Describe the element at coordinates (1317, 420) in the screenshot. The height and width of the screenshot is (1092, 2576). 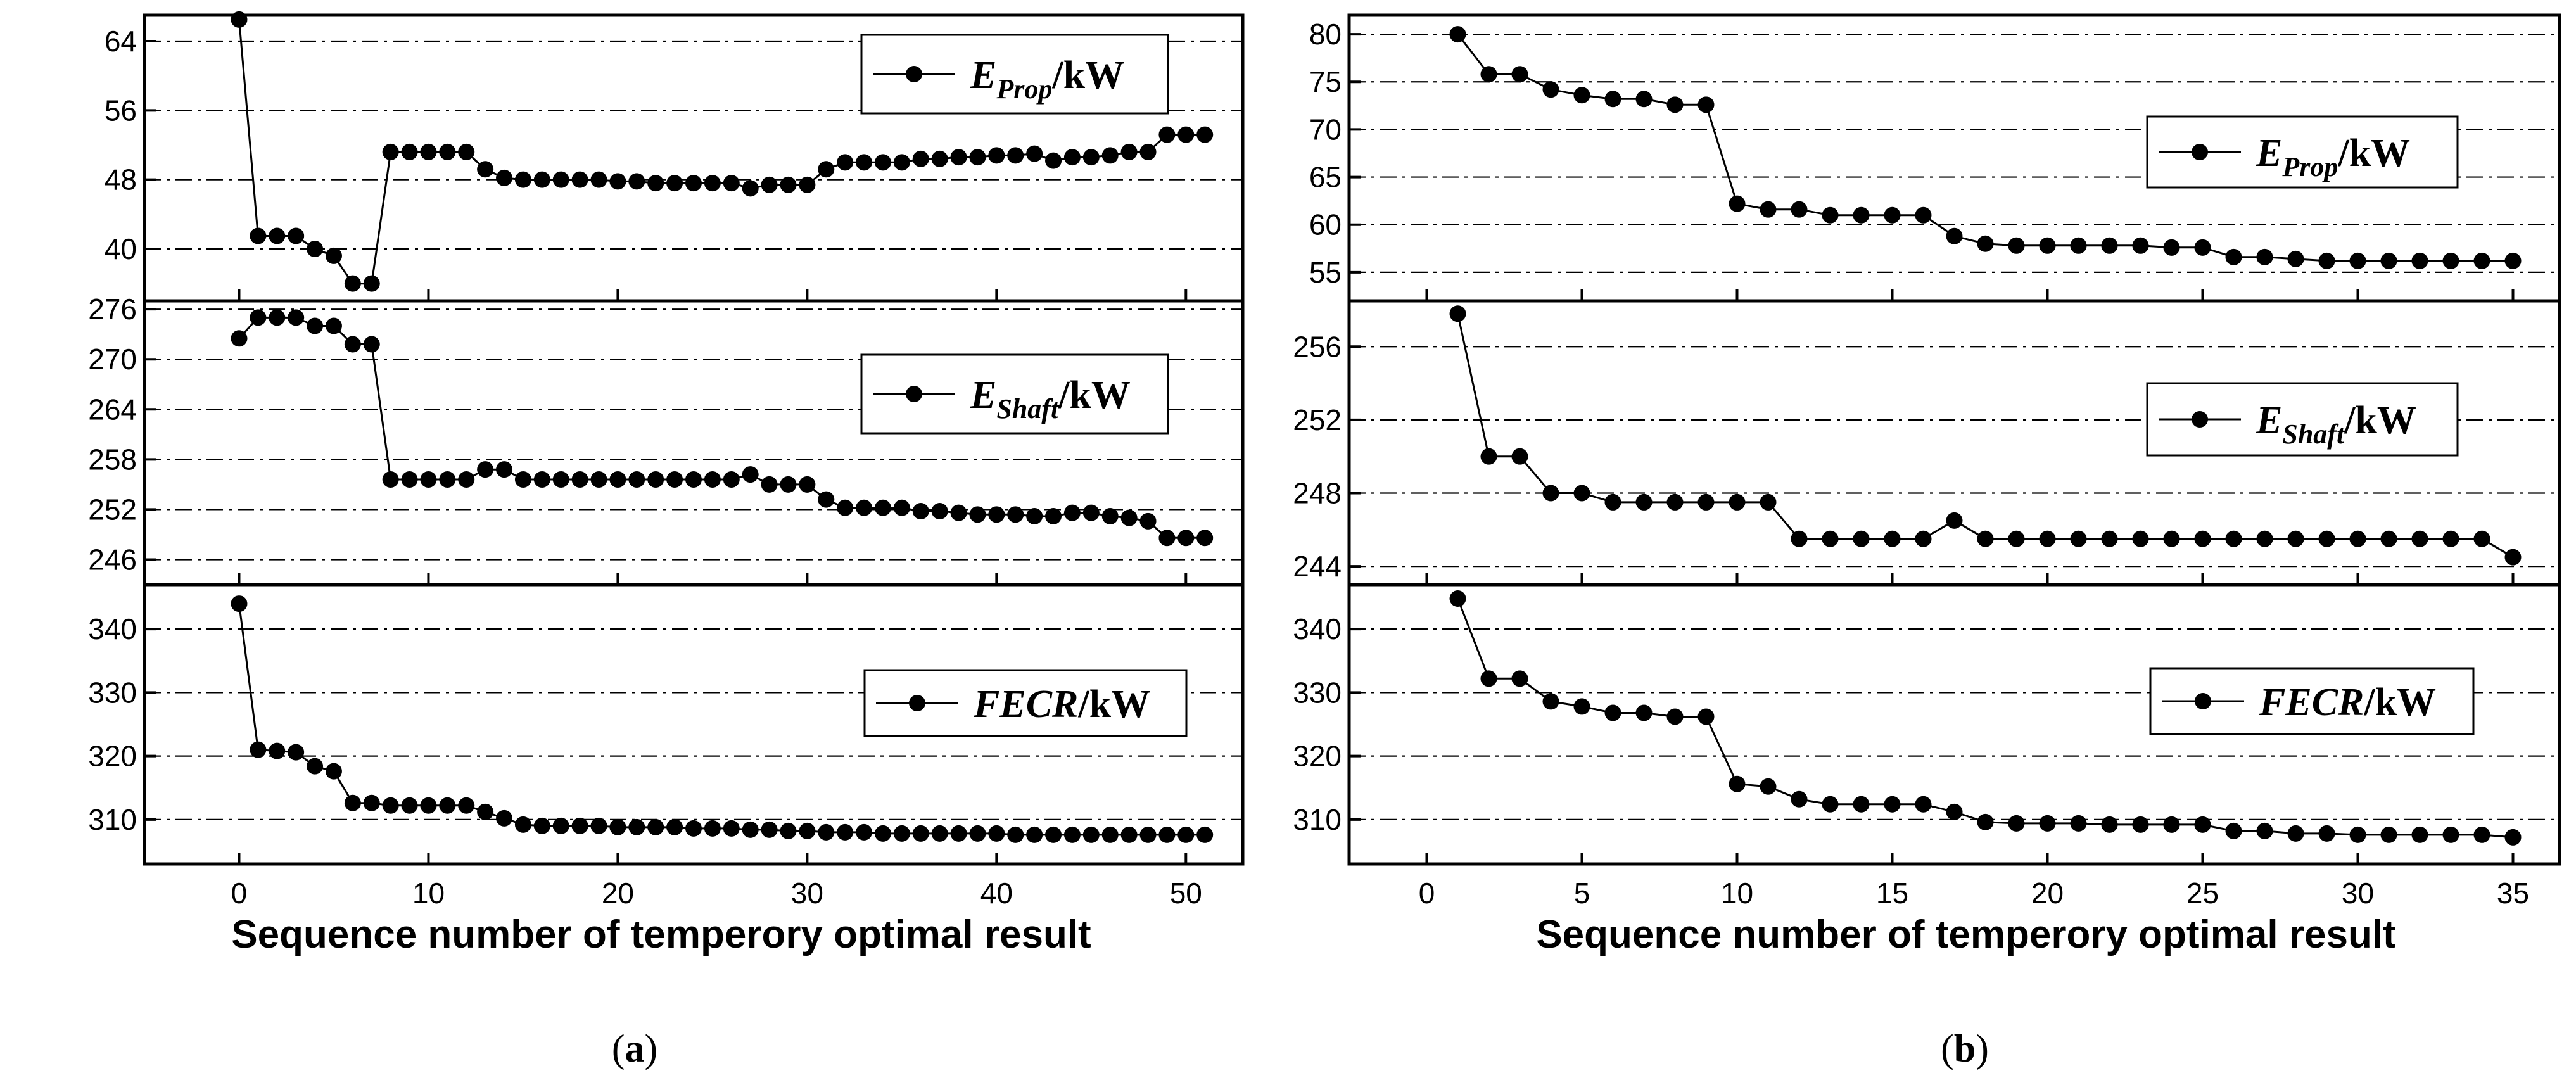
I see `y-tick-label: 252` at that location.